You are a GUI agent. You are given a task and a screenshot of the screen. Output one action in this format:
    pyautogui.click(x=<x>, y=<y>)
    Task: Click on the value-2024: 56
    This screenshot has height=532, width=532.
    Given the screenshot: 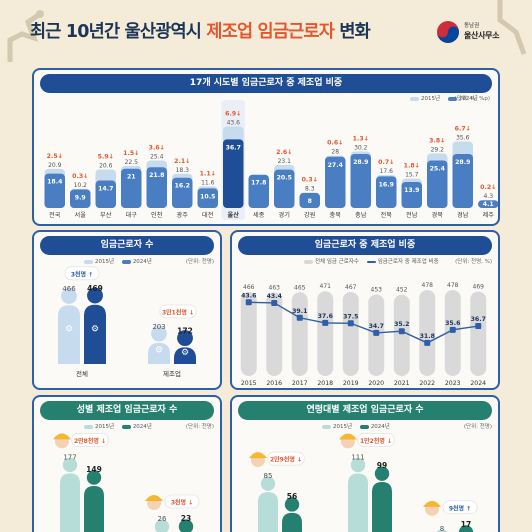 What is the action you would take?
    pyautogui.click(x=292, y=496)
    